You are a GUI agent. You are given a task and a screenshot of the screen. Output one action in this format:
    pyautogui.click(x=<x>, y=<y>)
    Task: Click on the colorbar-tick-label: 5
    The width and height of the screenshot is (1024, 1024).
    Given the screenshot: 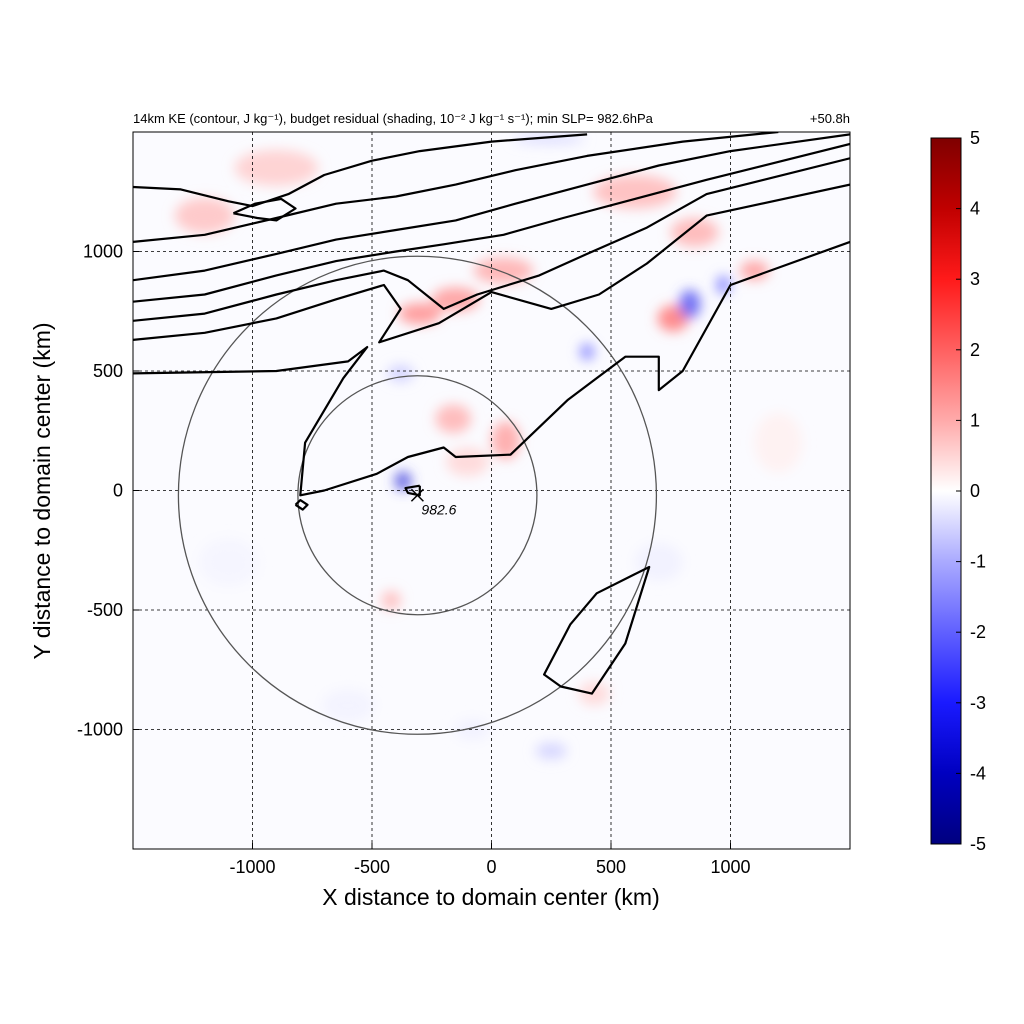 What is the action you would take?
    pyautogui.click(x=975, y=138)
    